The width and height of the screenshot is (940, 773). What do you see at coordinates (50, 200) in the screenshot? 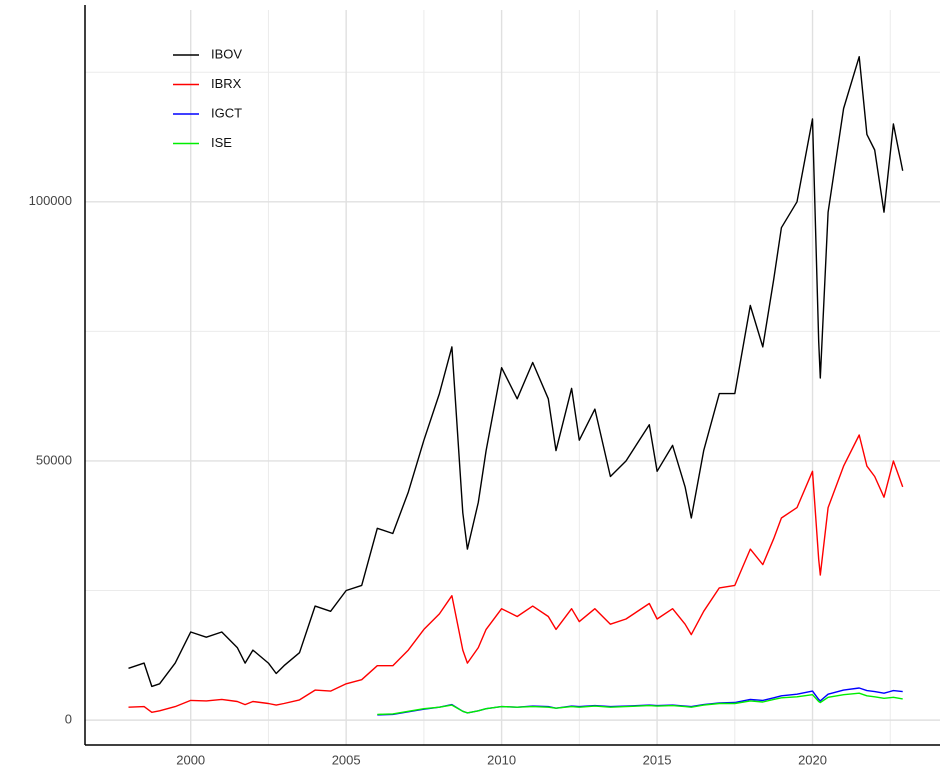
I see `y-tick-label: 100000` at bounding box center [50, 200].